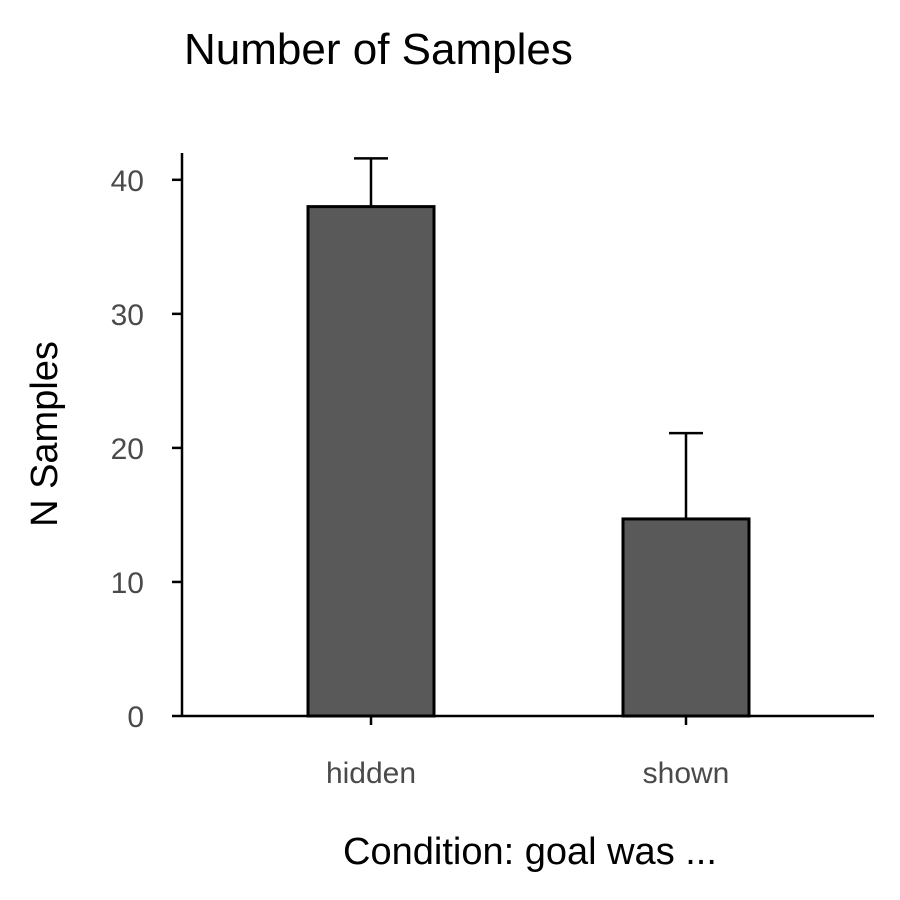 This screenshot has height=900, width=900. I want to click on bar-hidden, so click(371, 461).